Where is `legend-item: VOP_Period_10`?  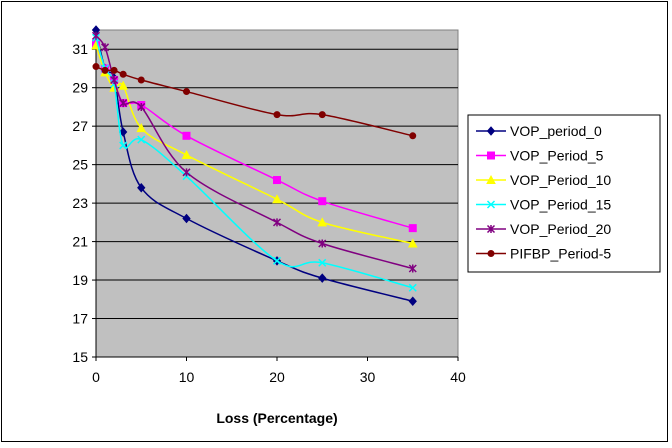 legend-item: VOP_Period_10 is located at coordinates (543, 180).